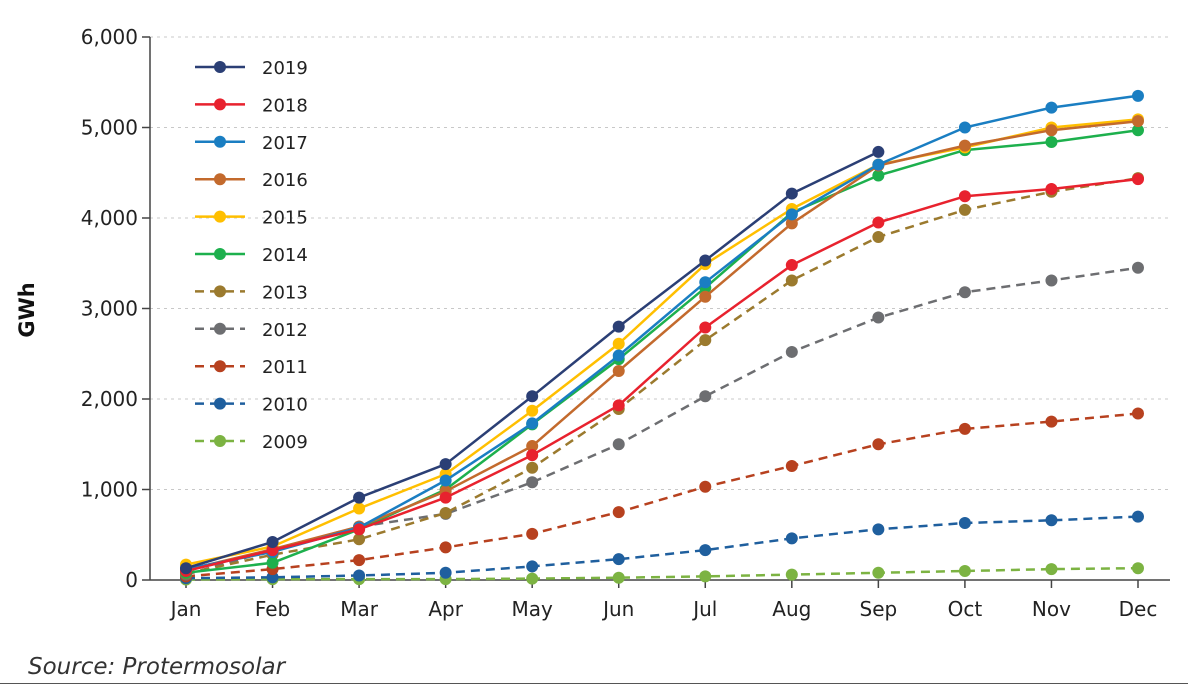 This screenshot has width=1188, height=685. Describe the element at coordinates (220, 216) in the screenshot. I see `legend-marker-2015` at that location.